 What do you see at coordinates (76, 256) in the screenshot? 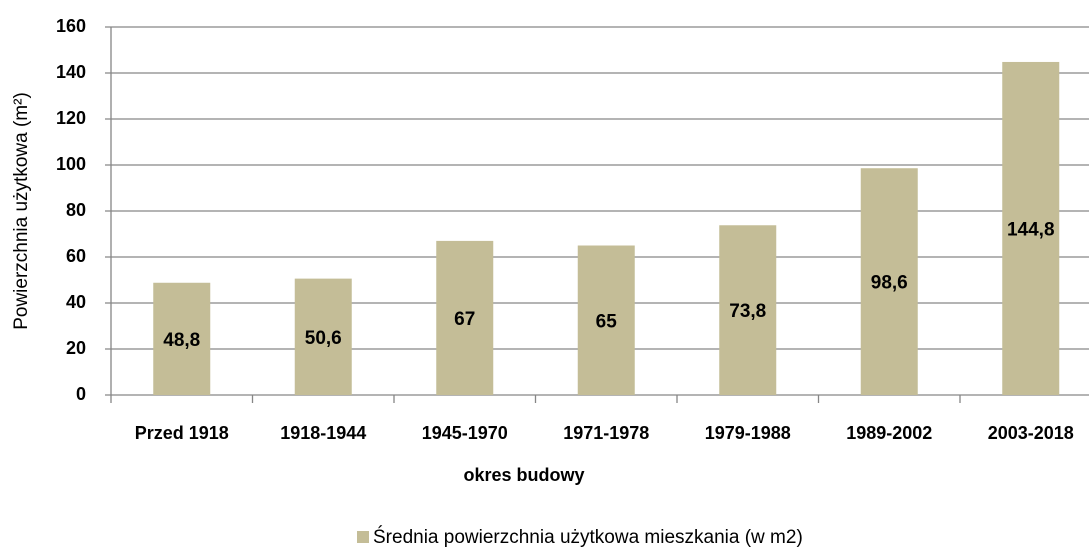
I see `y-tick-label: 60` at bounding box center [76, 256].